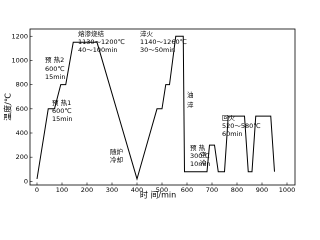 The height and width of the screenshot is (240, 320). Describe the element at coordinates (162, 190) in the screenshot. I see `x-tick-label: 500` at that location.